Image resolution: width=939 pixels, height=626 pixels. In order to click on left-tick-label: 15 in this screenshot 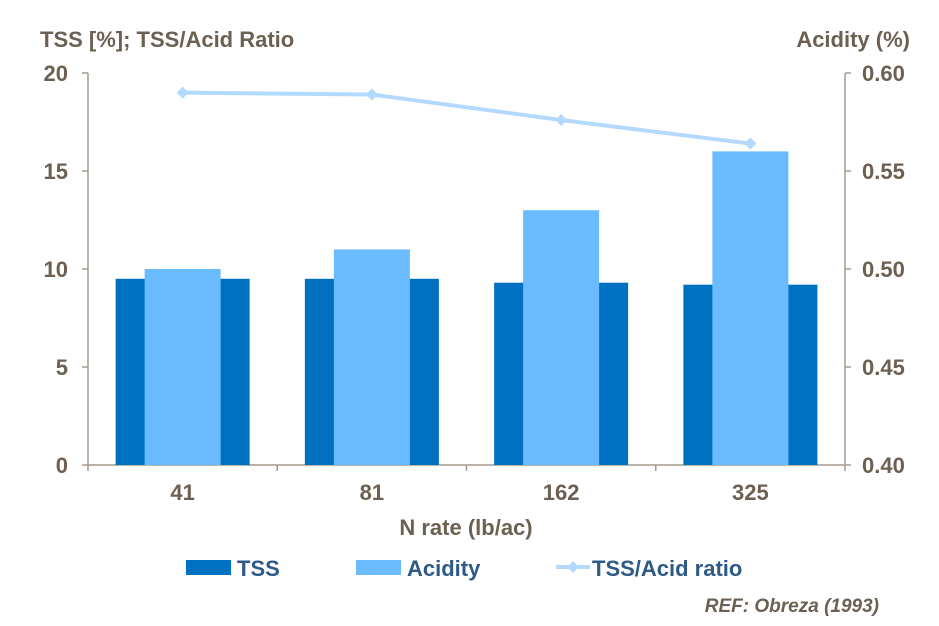, I will do `click(56, 171)`.